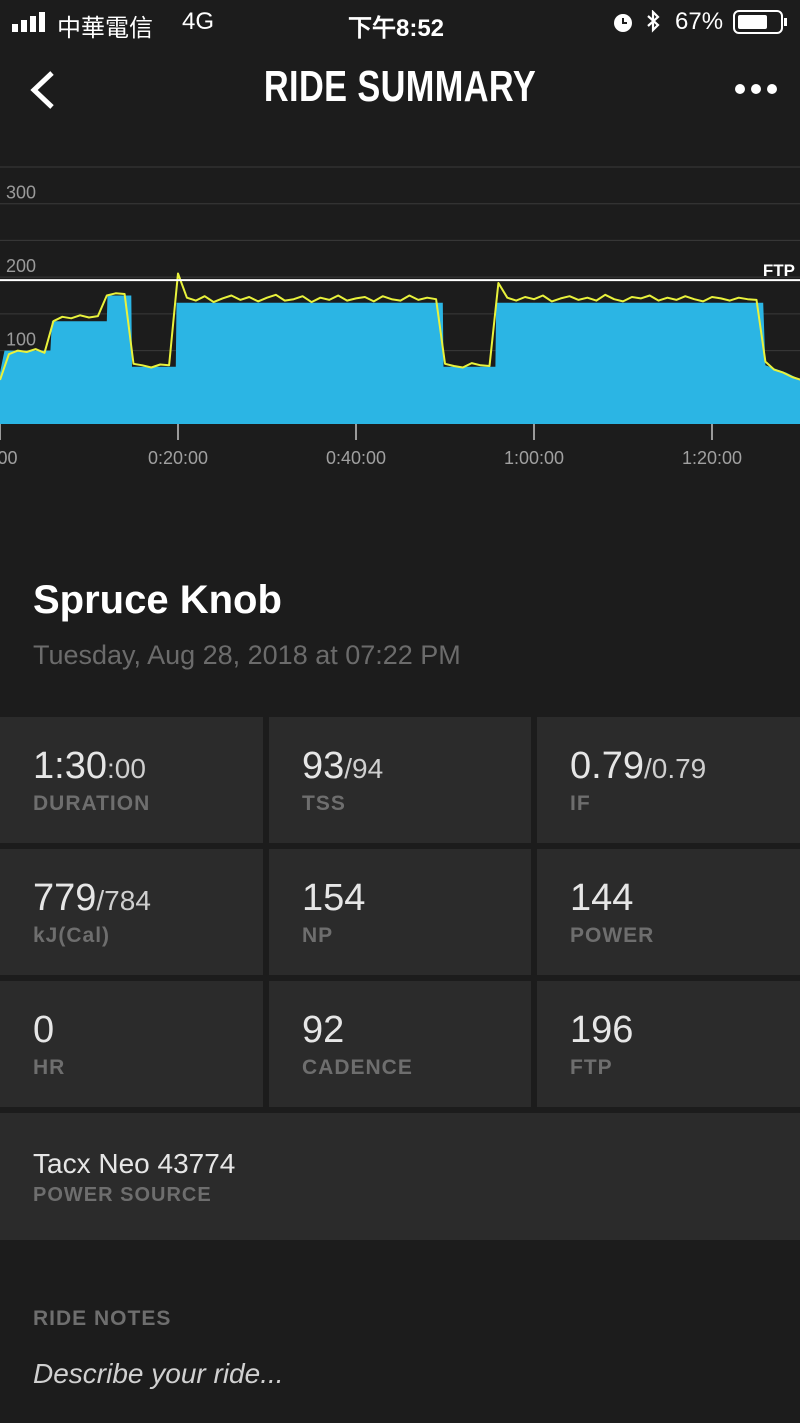 The image size is (800, 1423). I want to click on stat-cell: 0.79/0.79 IF, so click(668, 780).